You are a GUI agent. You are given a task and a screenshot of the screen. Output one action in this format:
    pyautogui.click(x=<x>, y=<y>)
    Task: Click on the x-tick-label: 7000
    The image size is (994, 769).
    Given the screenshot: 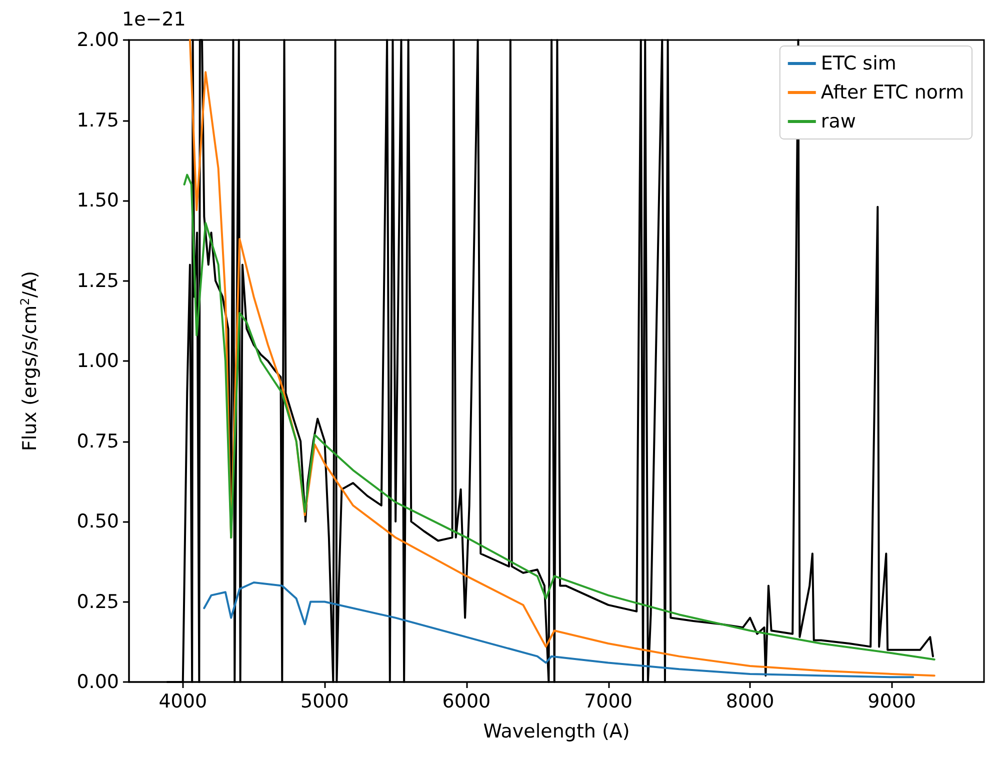 What is the action you would take?
    pyautogui.click(x=608, y=701)
    